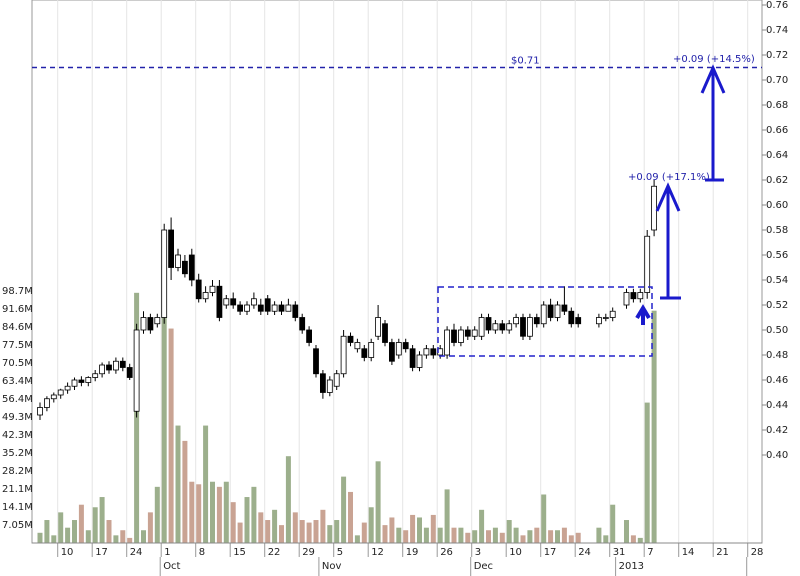  Describe the element at coordinates (777, 280) in the screenshot. I see `y-tick-label: 0.54` at that location.